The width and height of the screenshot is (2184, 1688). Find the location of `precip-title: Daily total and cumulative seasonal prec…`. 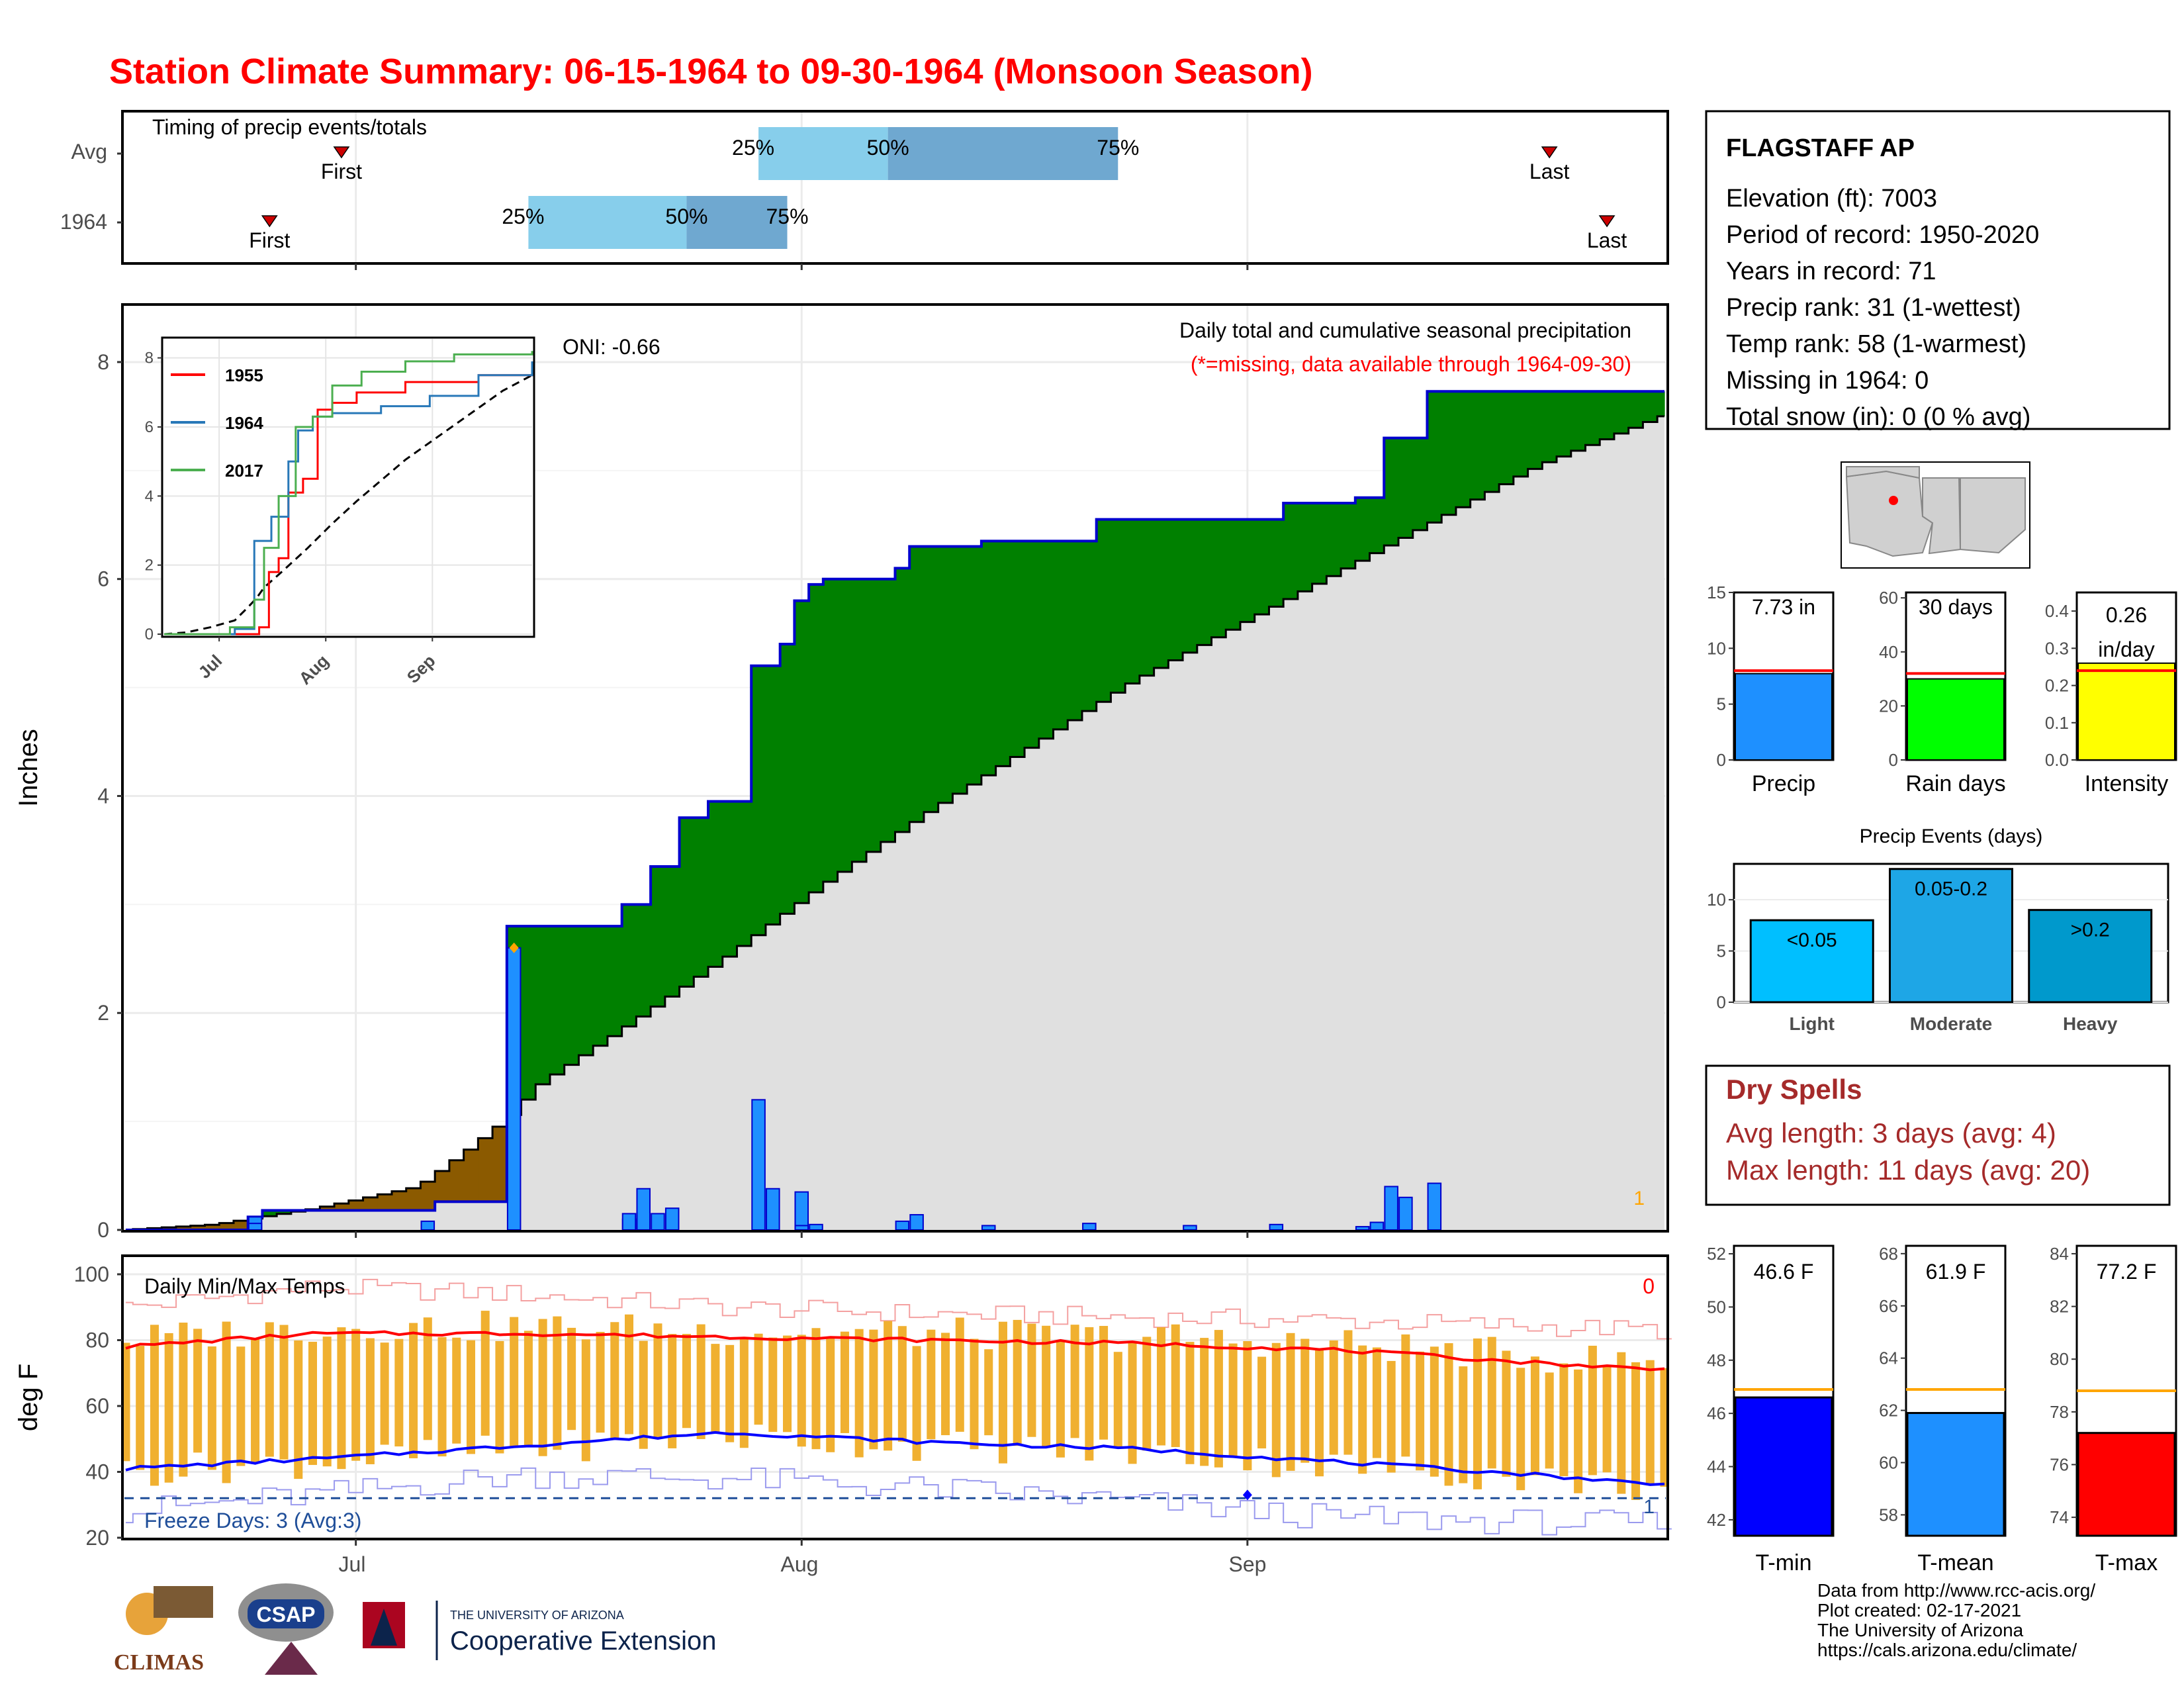

precip-title: Daily total and cumulative seasonal prec… is located at coordinates (1405, 330).